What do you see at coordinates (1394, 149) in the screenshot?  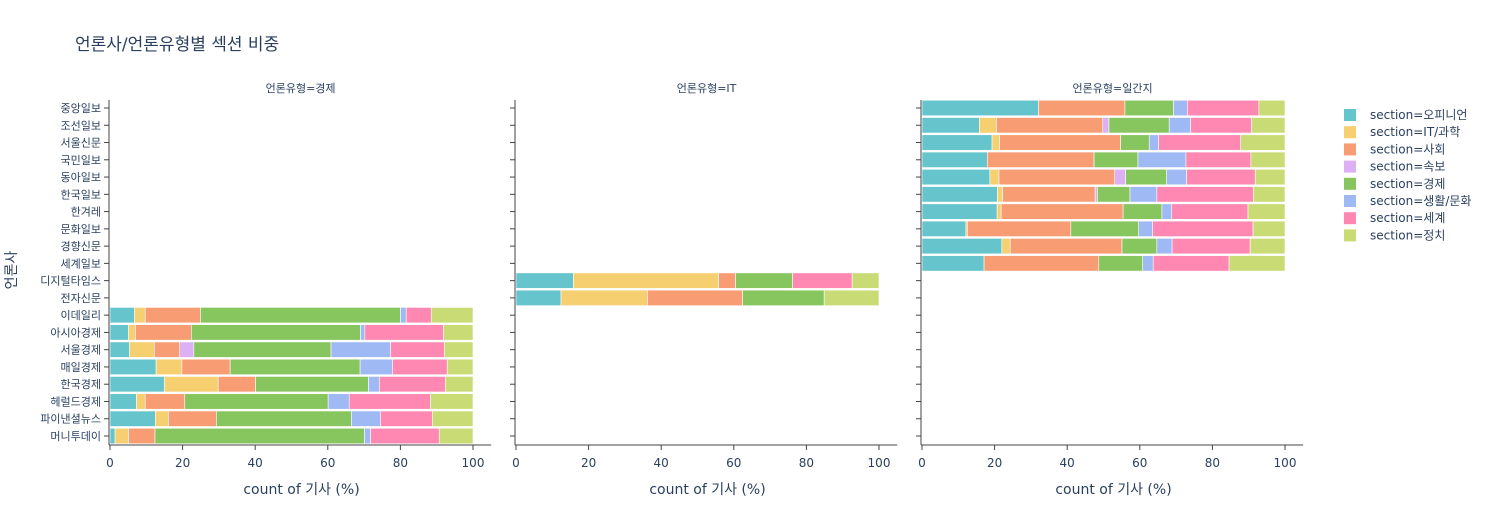 I see `legend-item: section=사회` at bounding box center [1394, 149].